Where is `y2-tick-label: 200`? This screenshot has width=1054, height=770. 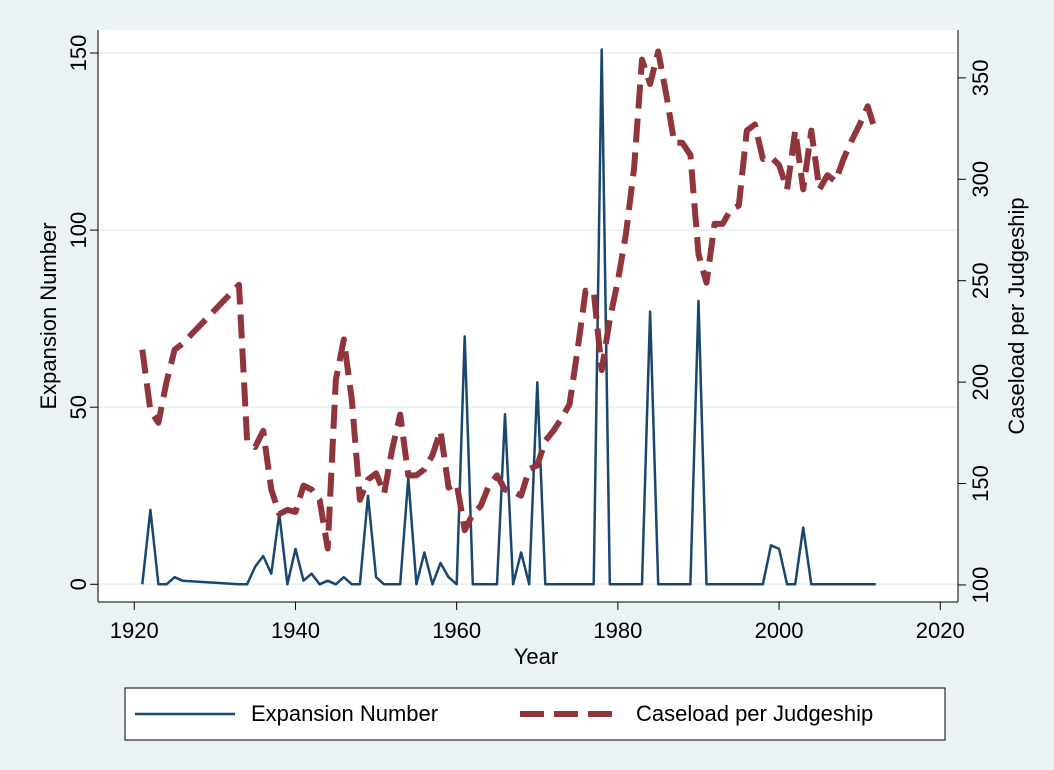 y2-tick-label: 200 is located at coordinates (980, 382).